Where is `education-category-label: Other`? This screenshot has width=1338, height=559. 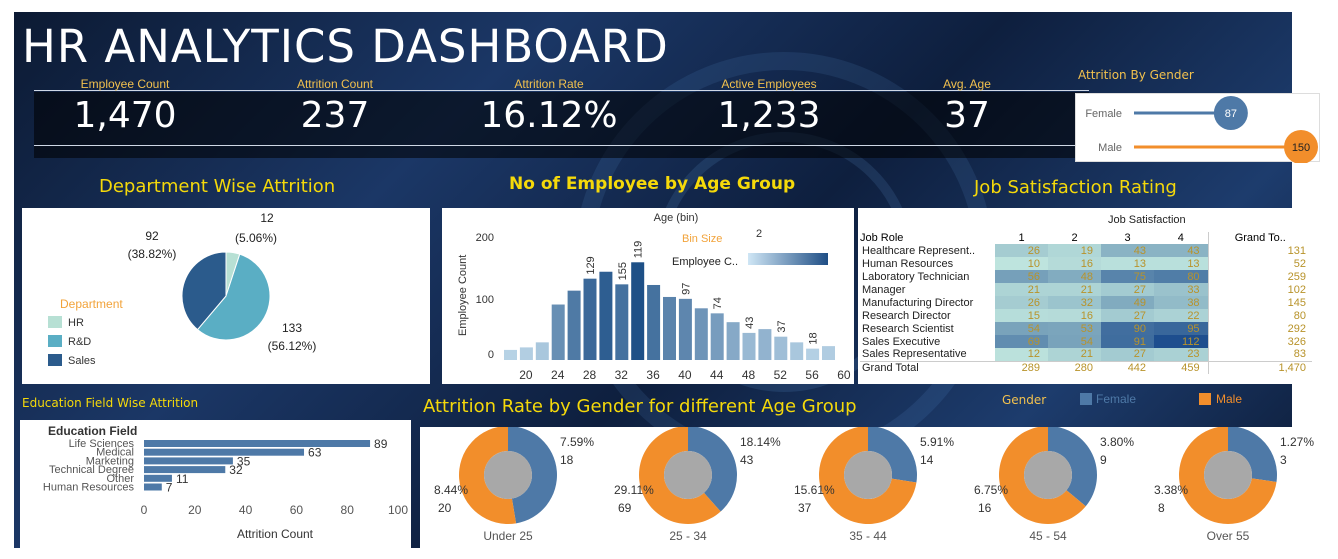 education-category-label: Other is located at coordinates (120, 479).